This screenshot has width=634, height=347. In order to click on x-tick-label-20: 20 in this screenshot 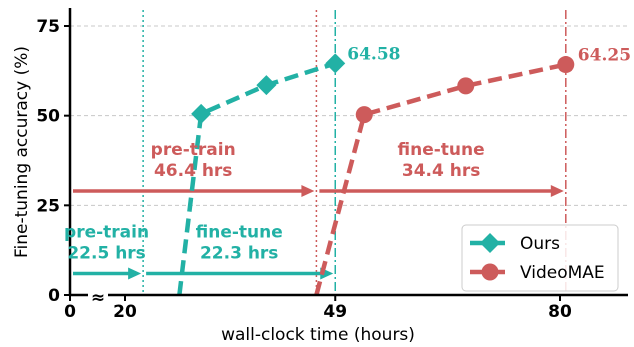, I will do `click(125, 312)`.